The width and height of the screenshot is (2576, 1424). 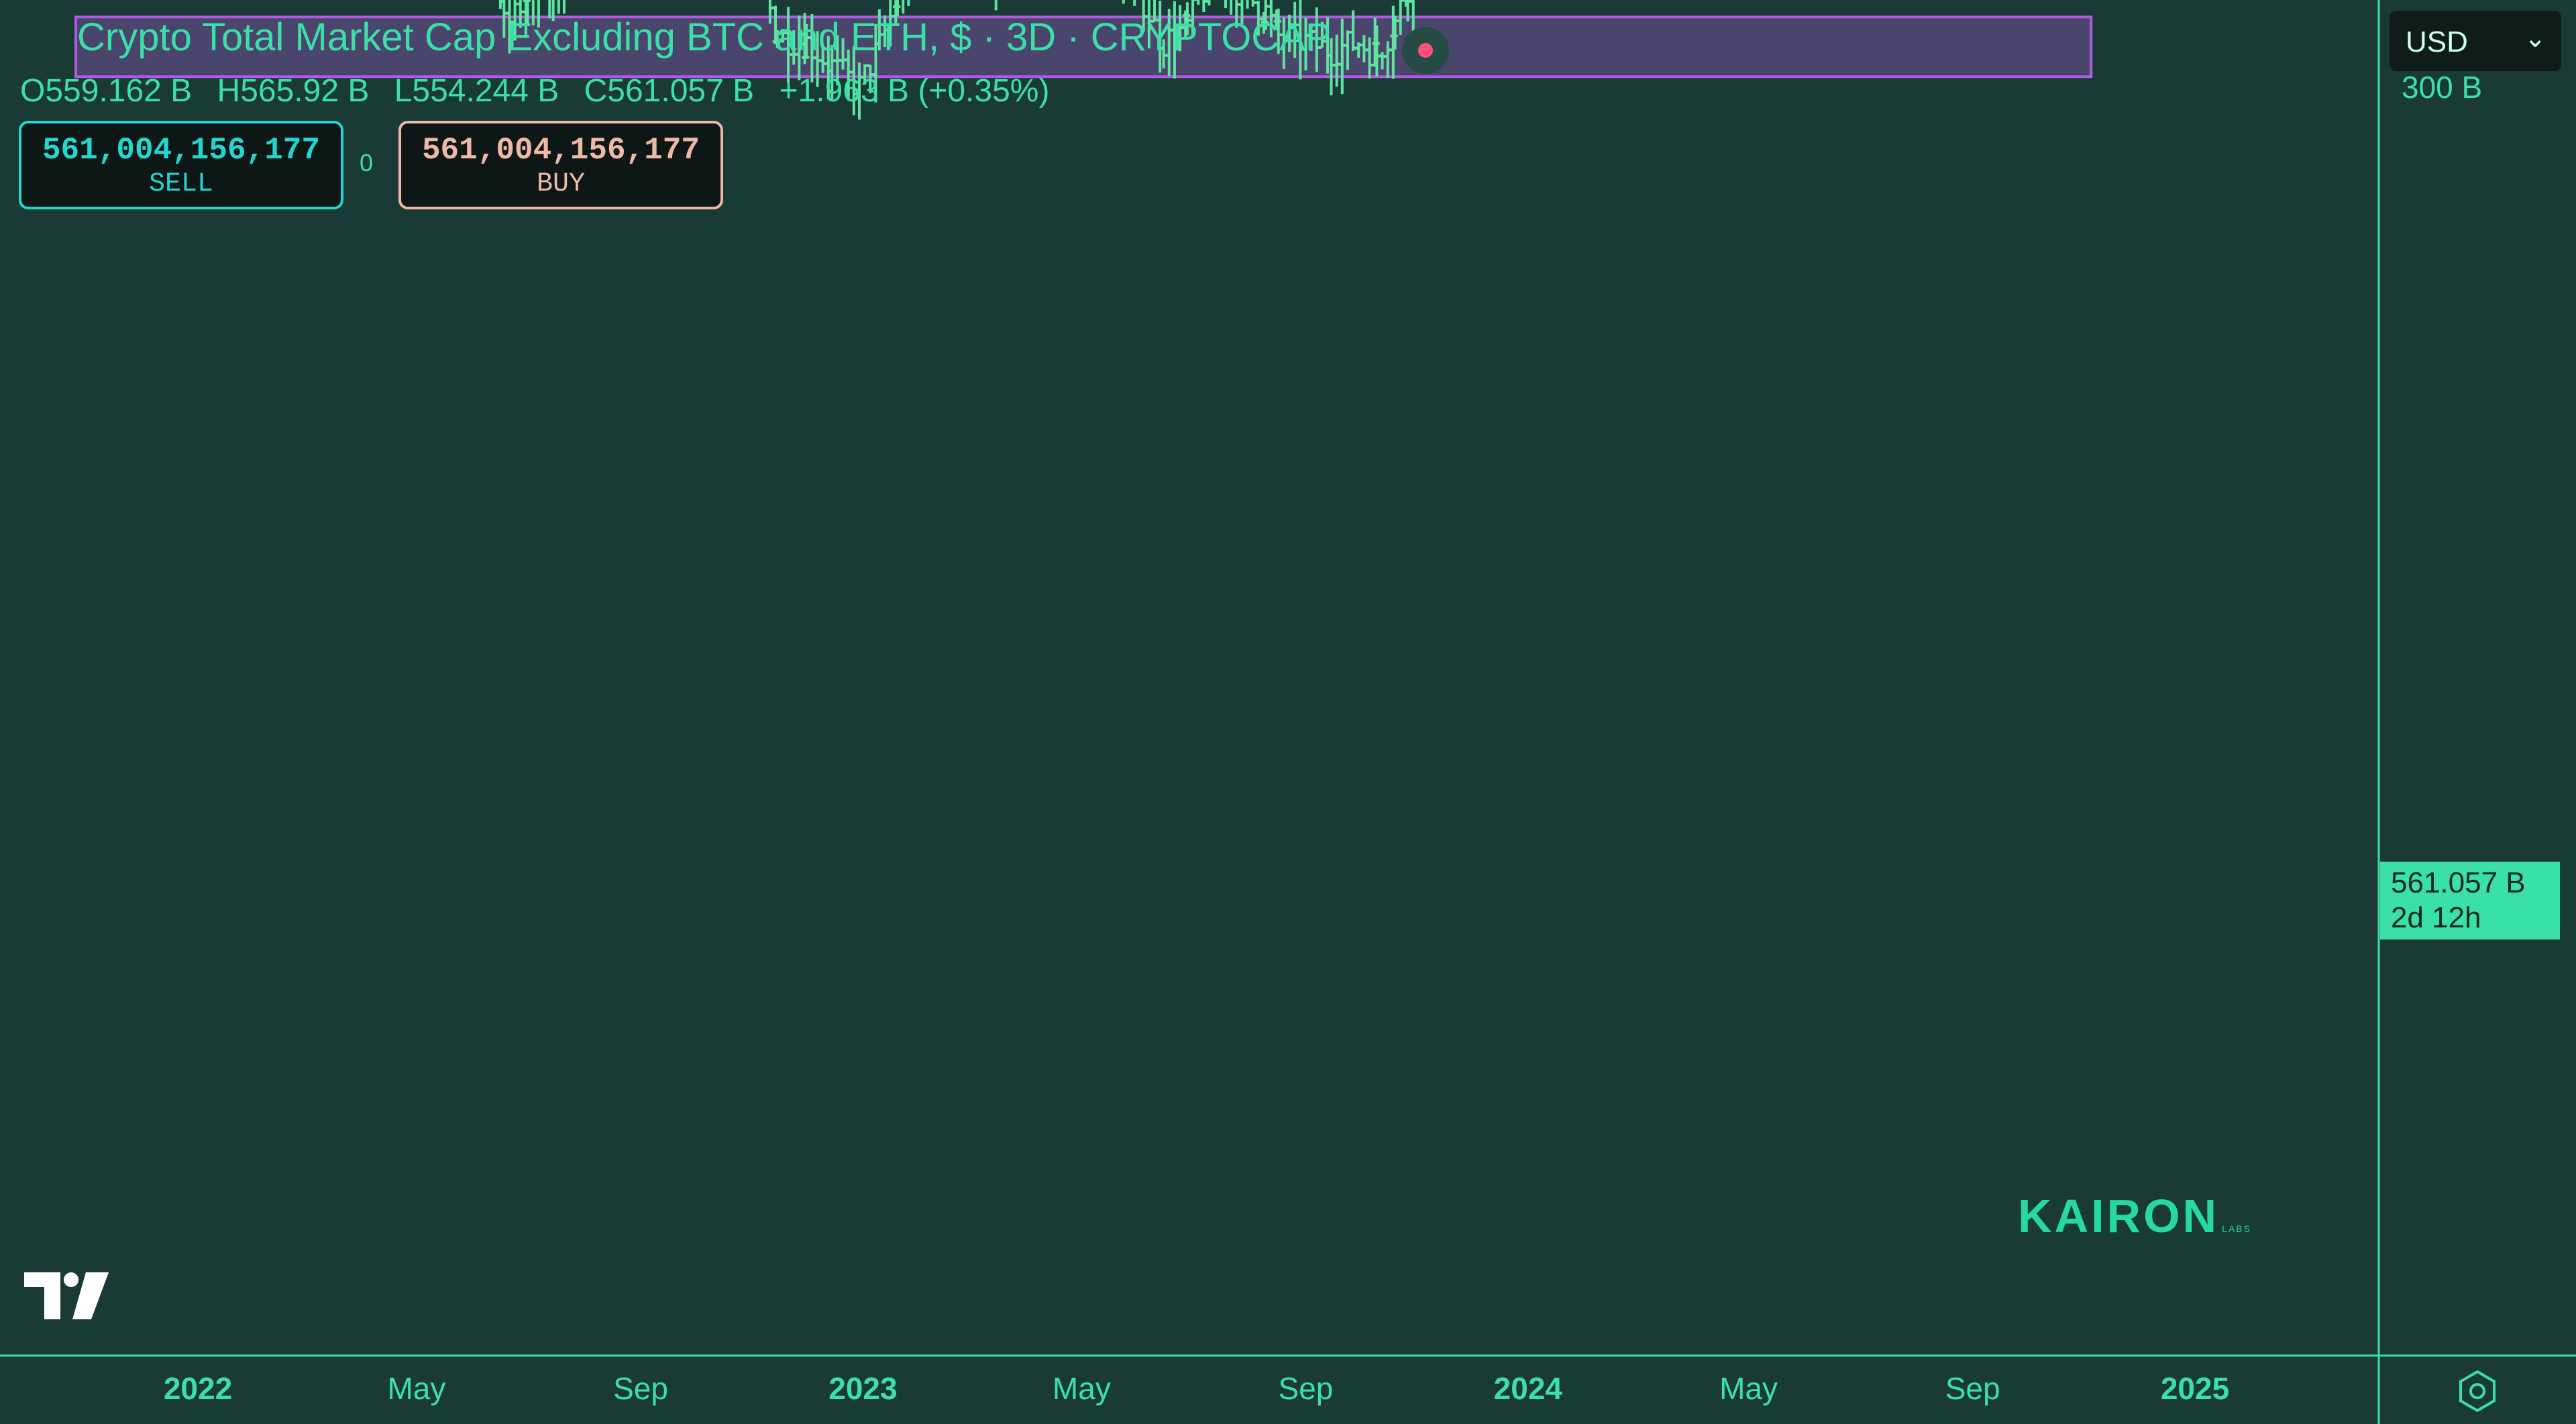 I want to click on zones-layer, so click(x=1083, y=47).